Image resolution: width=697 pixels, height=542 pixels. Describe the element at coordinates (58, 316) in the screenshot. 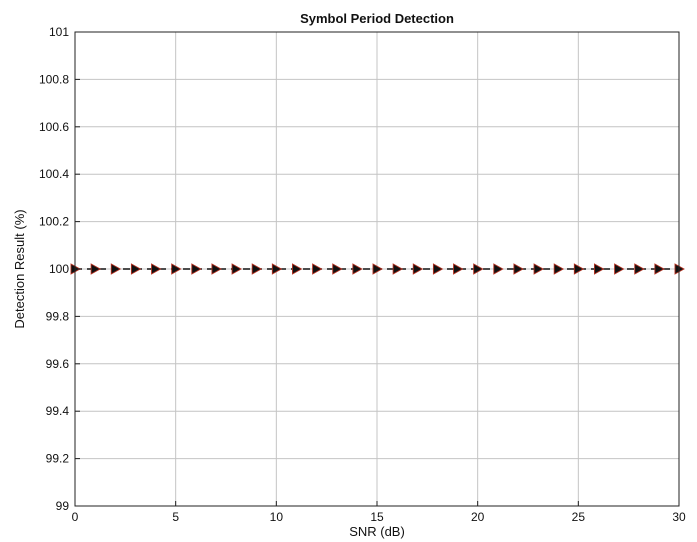

I see `y-tick-label: 99.8` at that location.